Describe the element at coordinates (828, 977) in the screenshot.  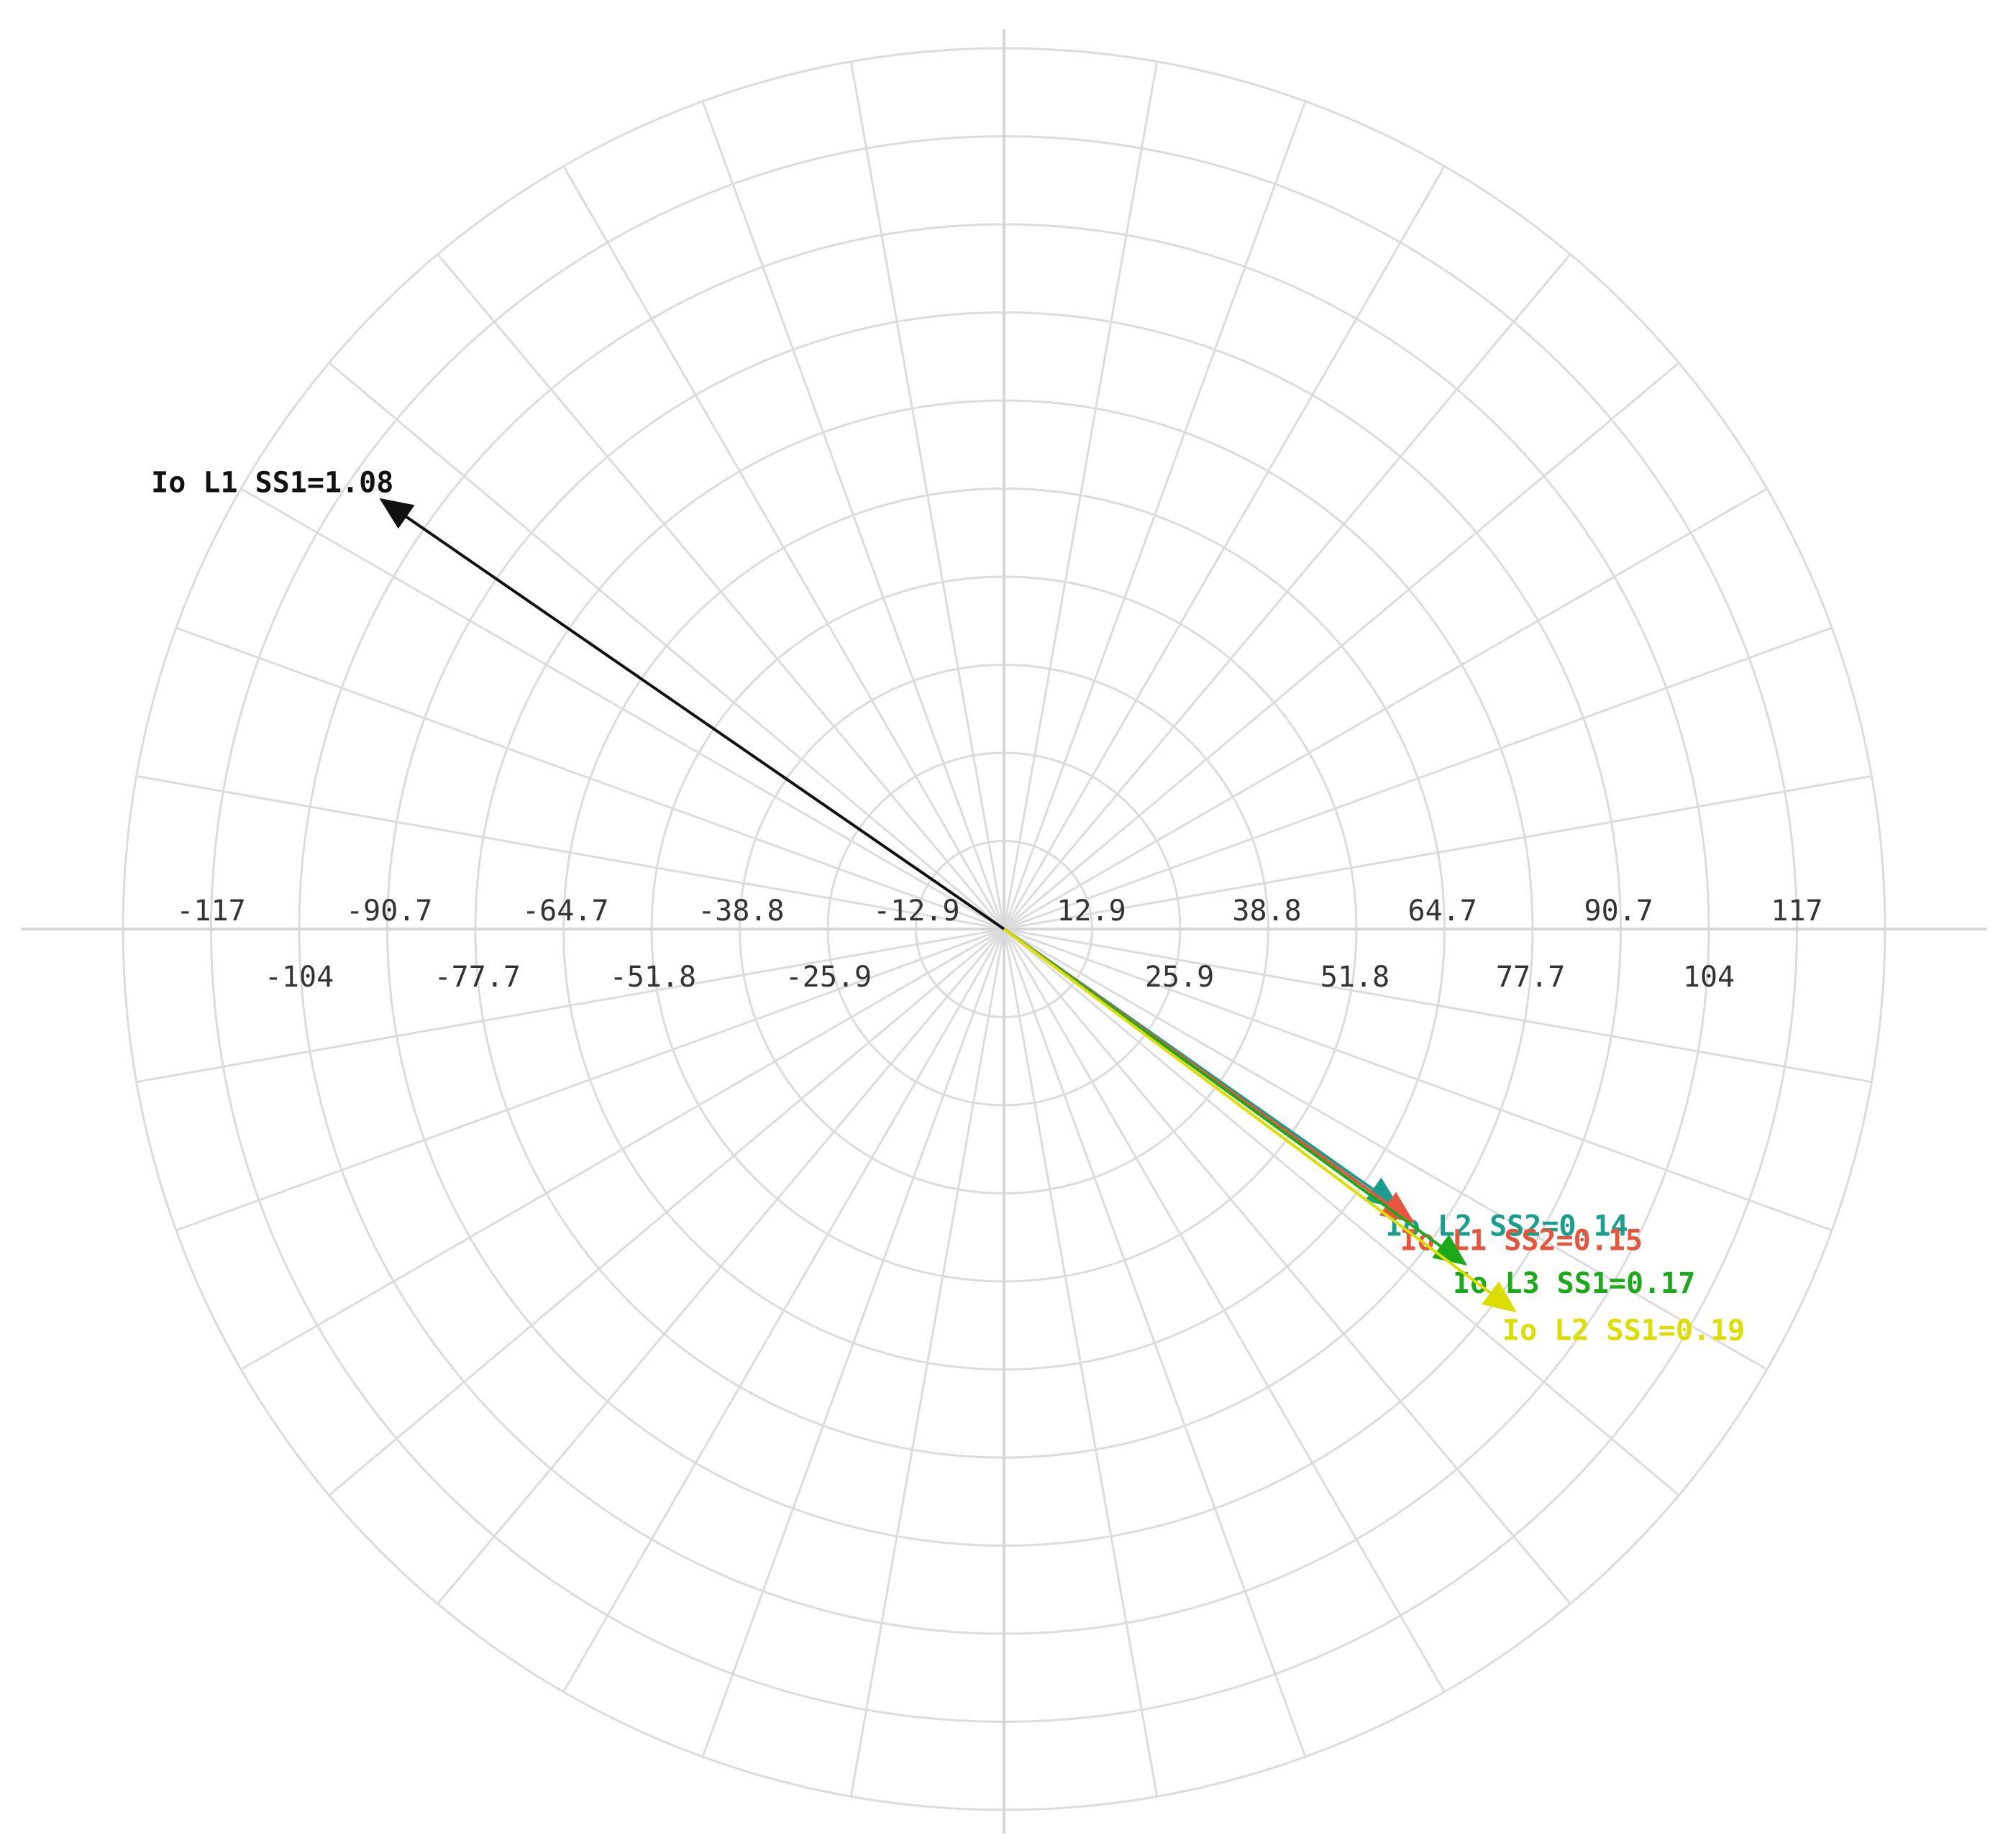
I see `lower-tick-label: -25.9` at that location.